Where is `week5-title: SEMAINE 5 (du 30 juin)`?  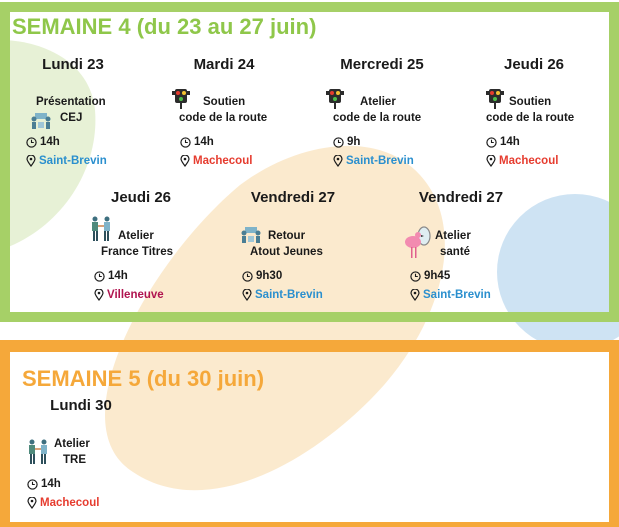
week5-title: SEMAINE 5 (du 30 juin) is located at coordinates (143, 378).